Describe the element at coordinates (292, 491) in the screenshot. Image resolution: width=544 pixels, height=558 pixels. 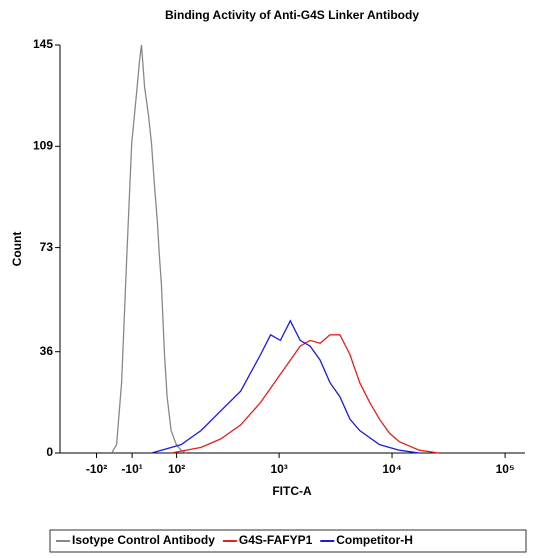
I see `x-axis-label: FITC-A` at that location.